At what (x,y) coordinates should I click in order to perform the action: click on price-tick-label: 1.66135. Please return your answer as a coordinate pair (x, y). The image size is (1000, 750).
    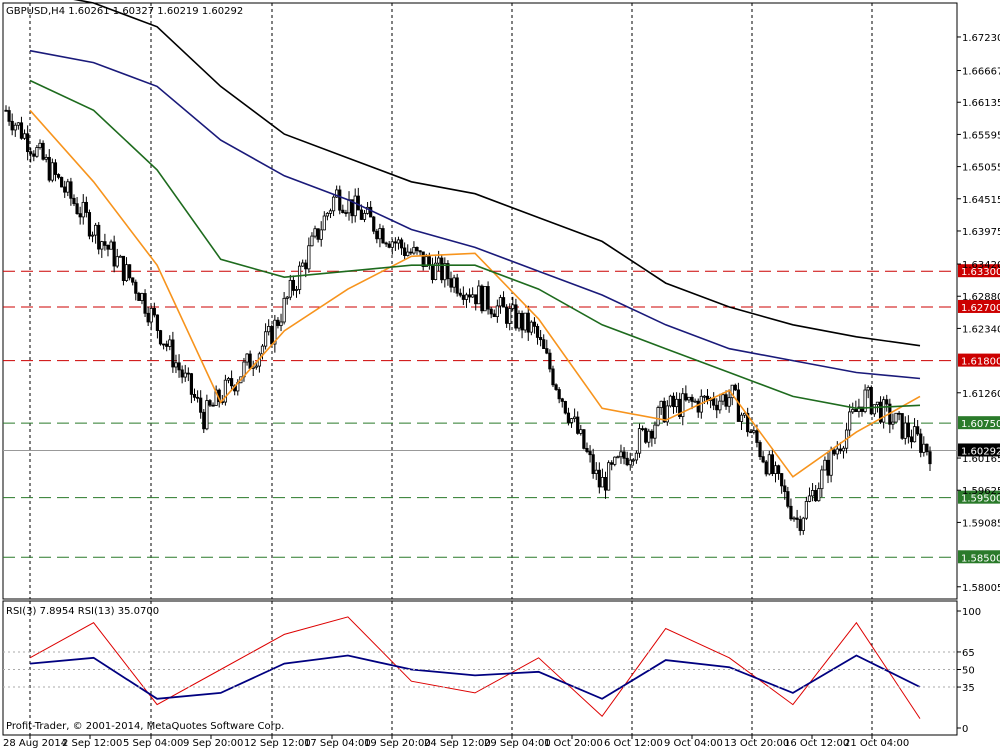
    Looking at the image, I should click on (981, 103).